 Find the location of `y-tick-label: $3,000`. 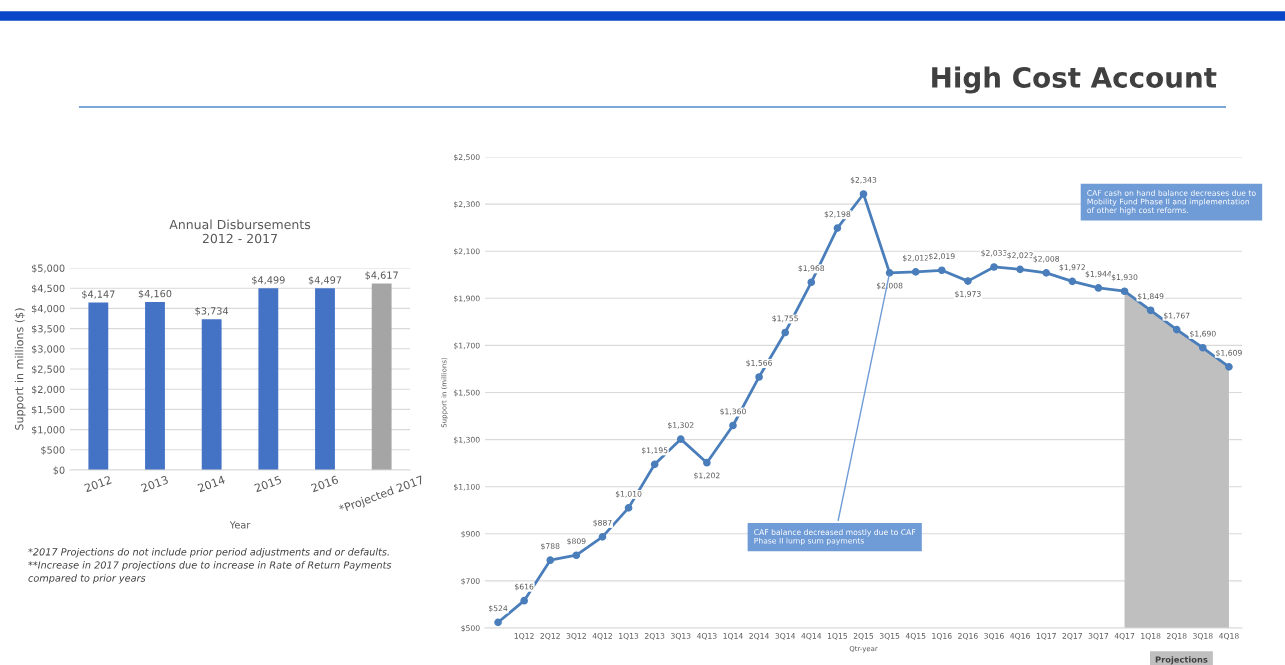

y-tick-label: $3,000 is located at coordinates (48, 349).